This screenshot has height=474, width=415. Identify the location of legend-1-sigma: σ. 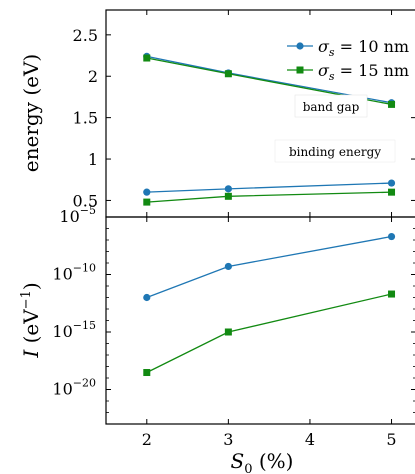
(324, 46).